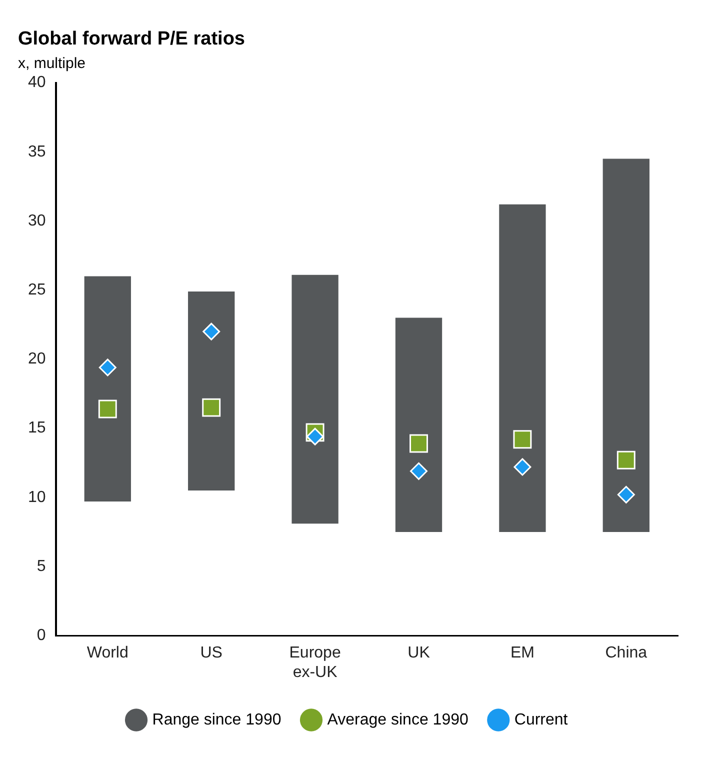  Describe the element at coordinates (397, 719) in the screenshot. I see `legend-label: Average since 1990` at that location.